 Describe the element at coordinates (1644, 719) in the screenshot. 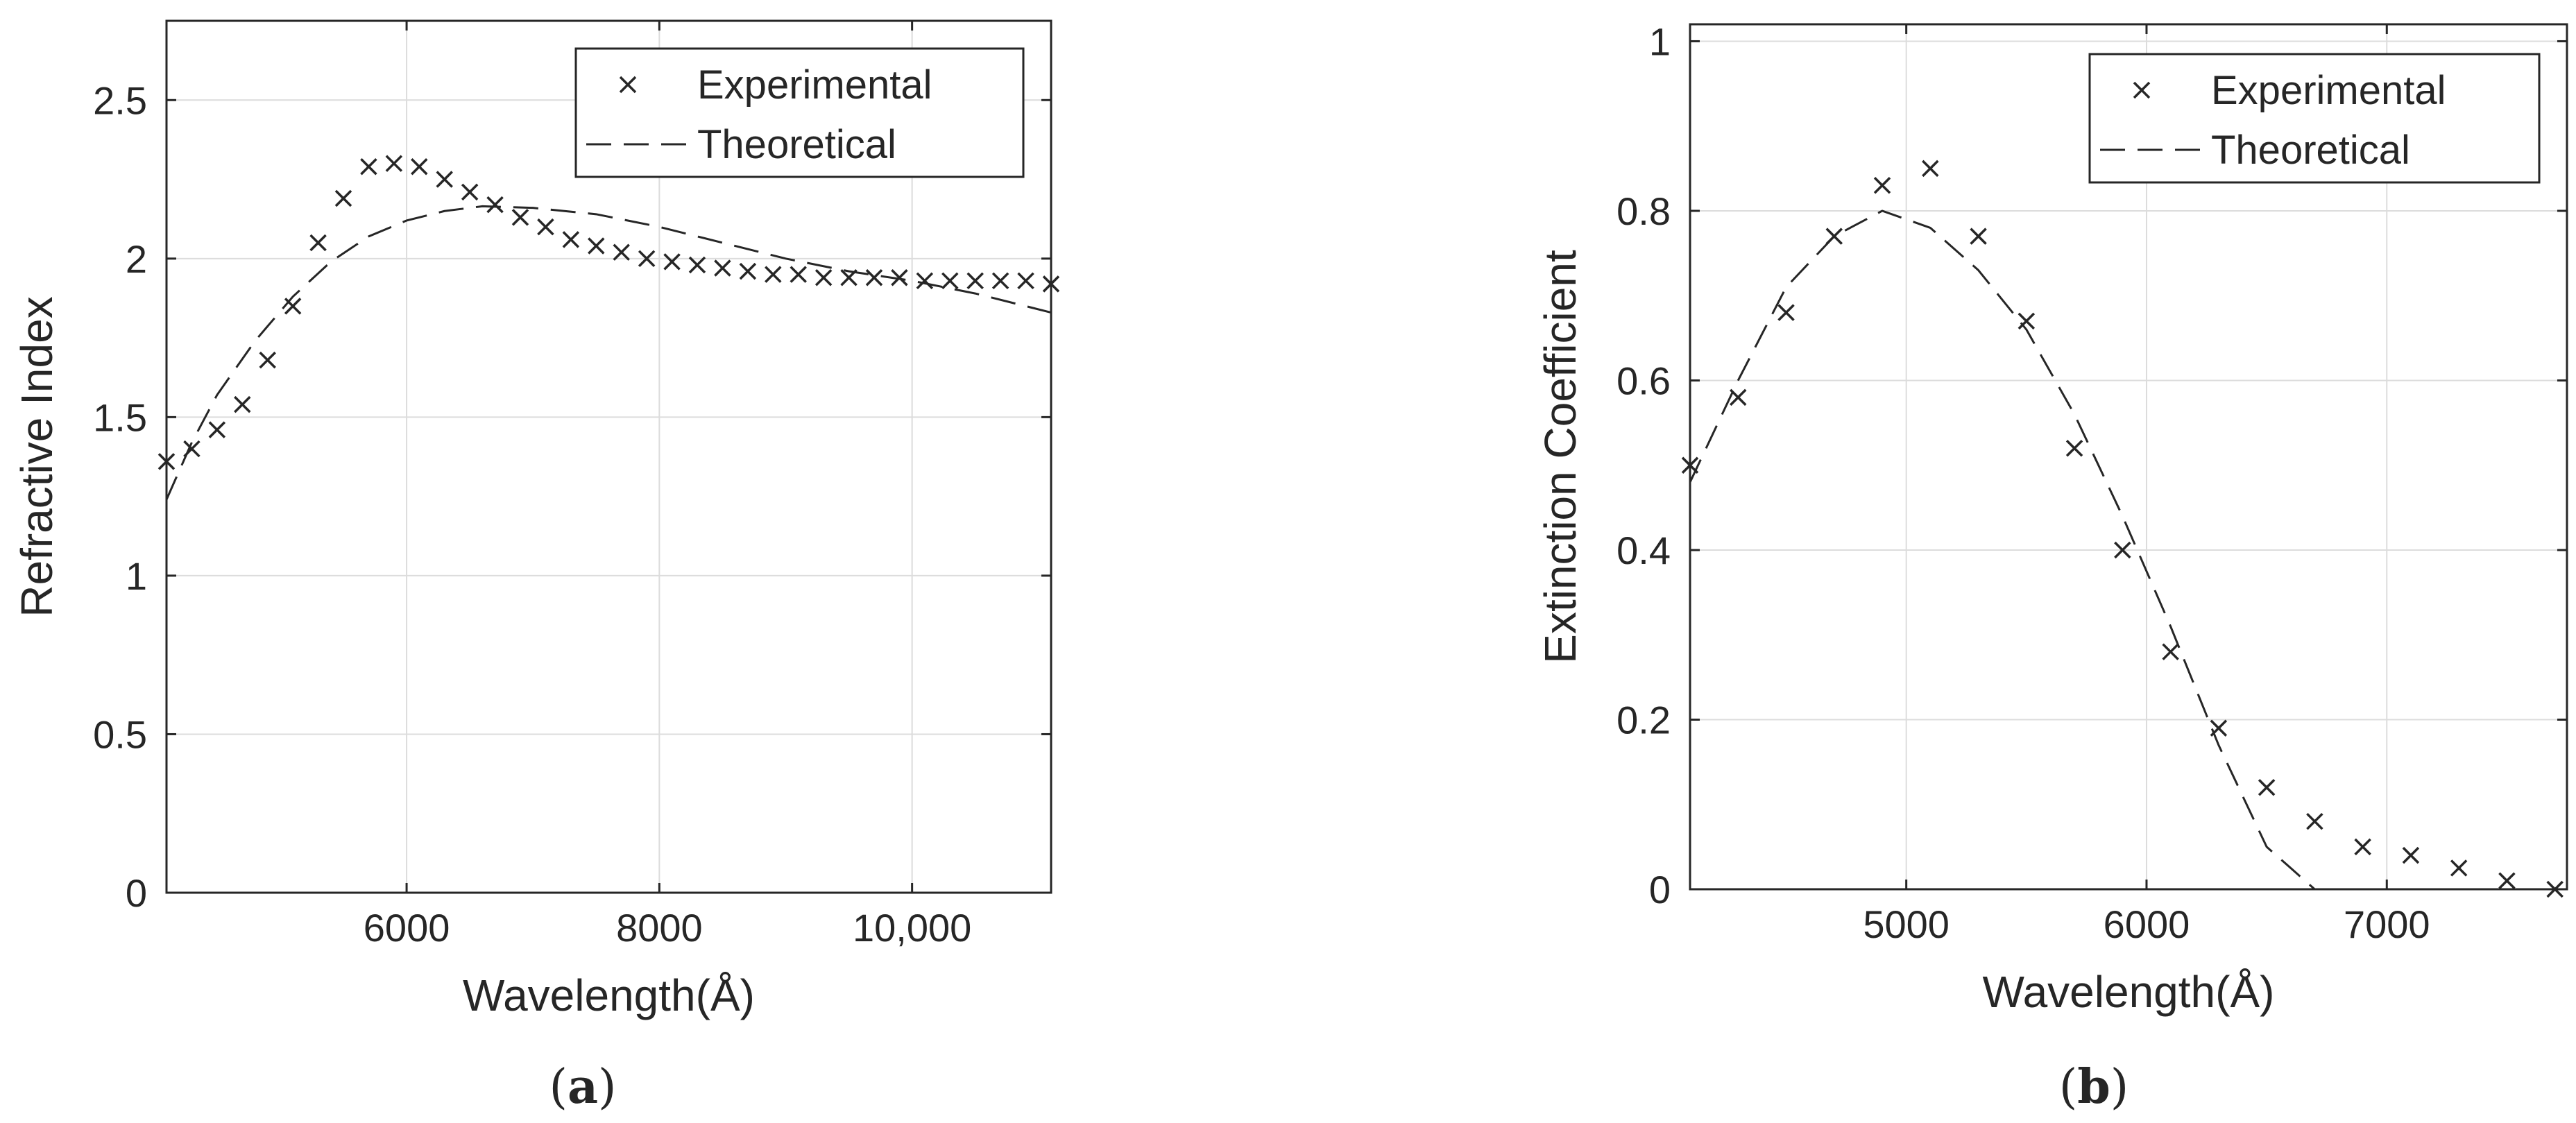

I see `panel-b-y-tick-label: 0.2` at that location.